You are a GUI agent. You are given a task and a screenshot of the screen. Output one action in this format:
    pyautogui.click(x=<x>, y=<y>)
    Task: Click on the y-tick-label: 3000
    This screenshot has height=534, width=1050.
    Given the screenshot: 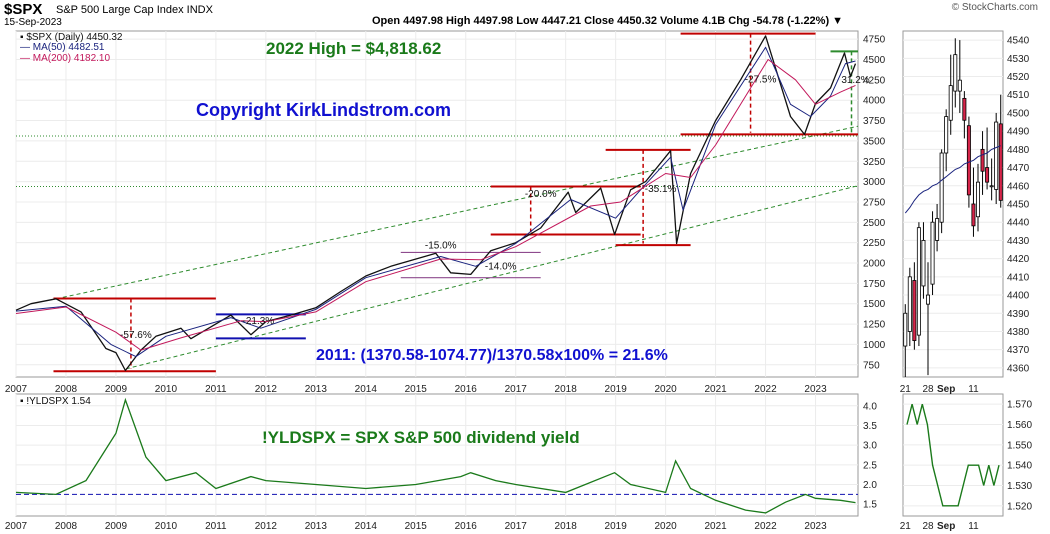 What is the action you would take?
    pyautogui.click(x=874, y=182)
    